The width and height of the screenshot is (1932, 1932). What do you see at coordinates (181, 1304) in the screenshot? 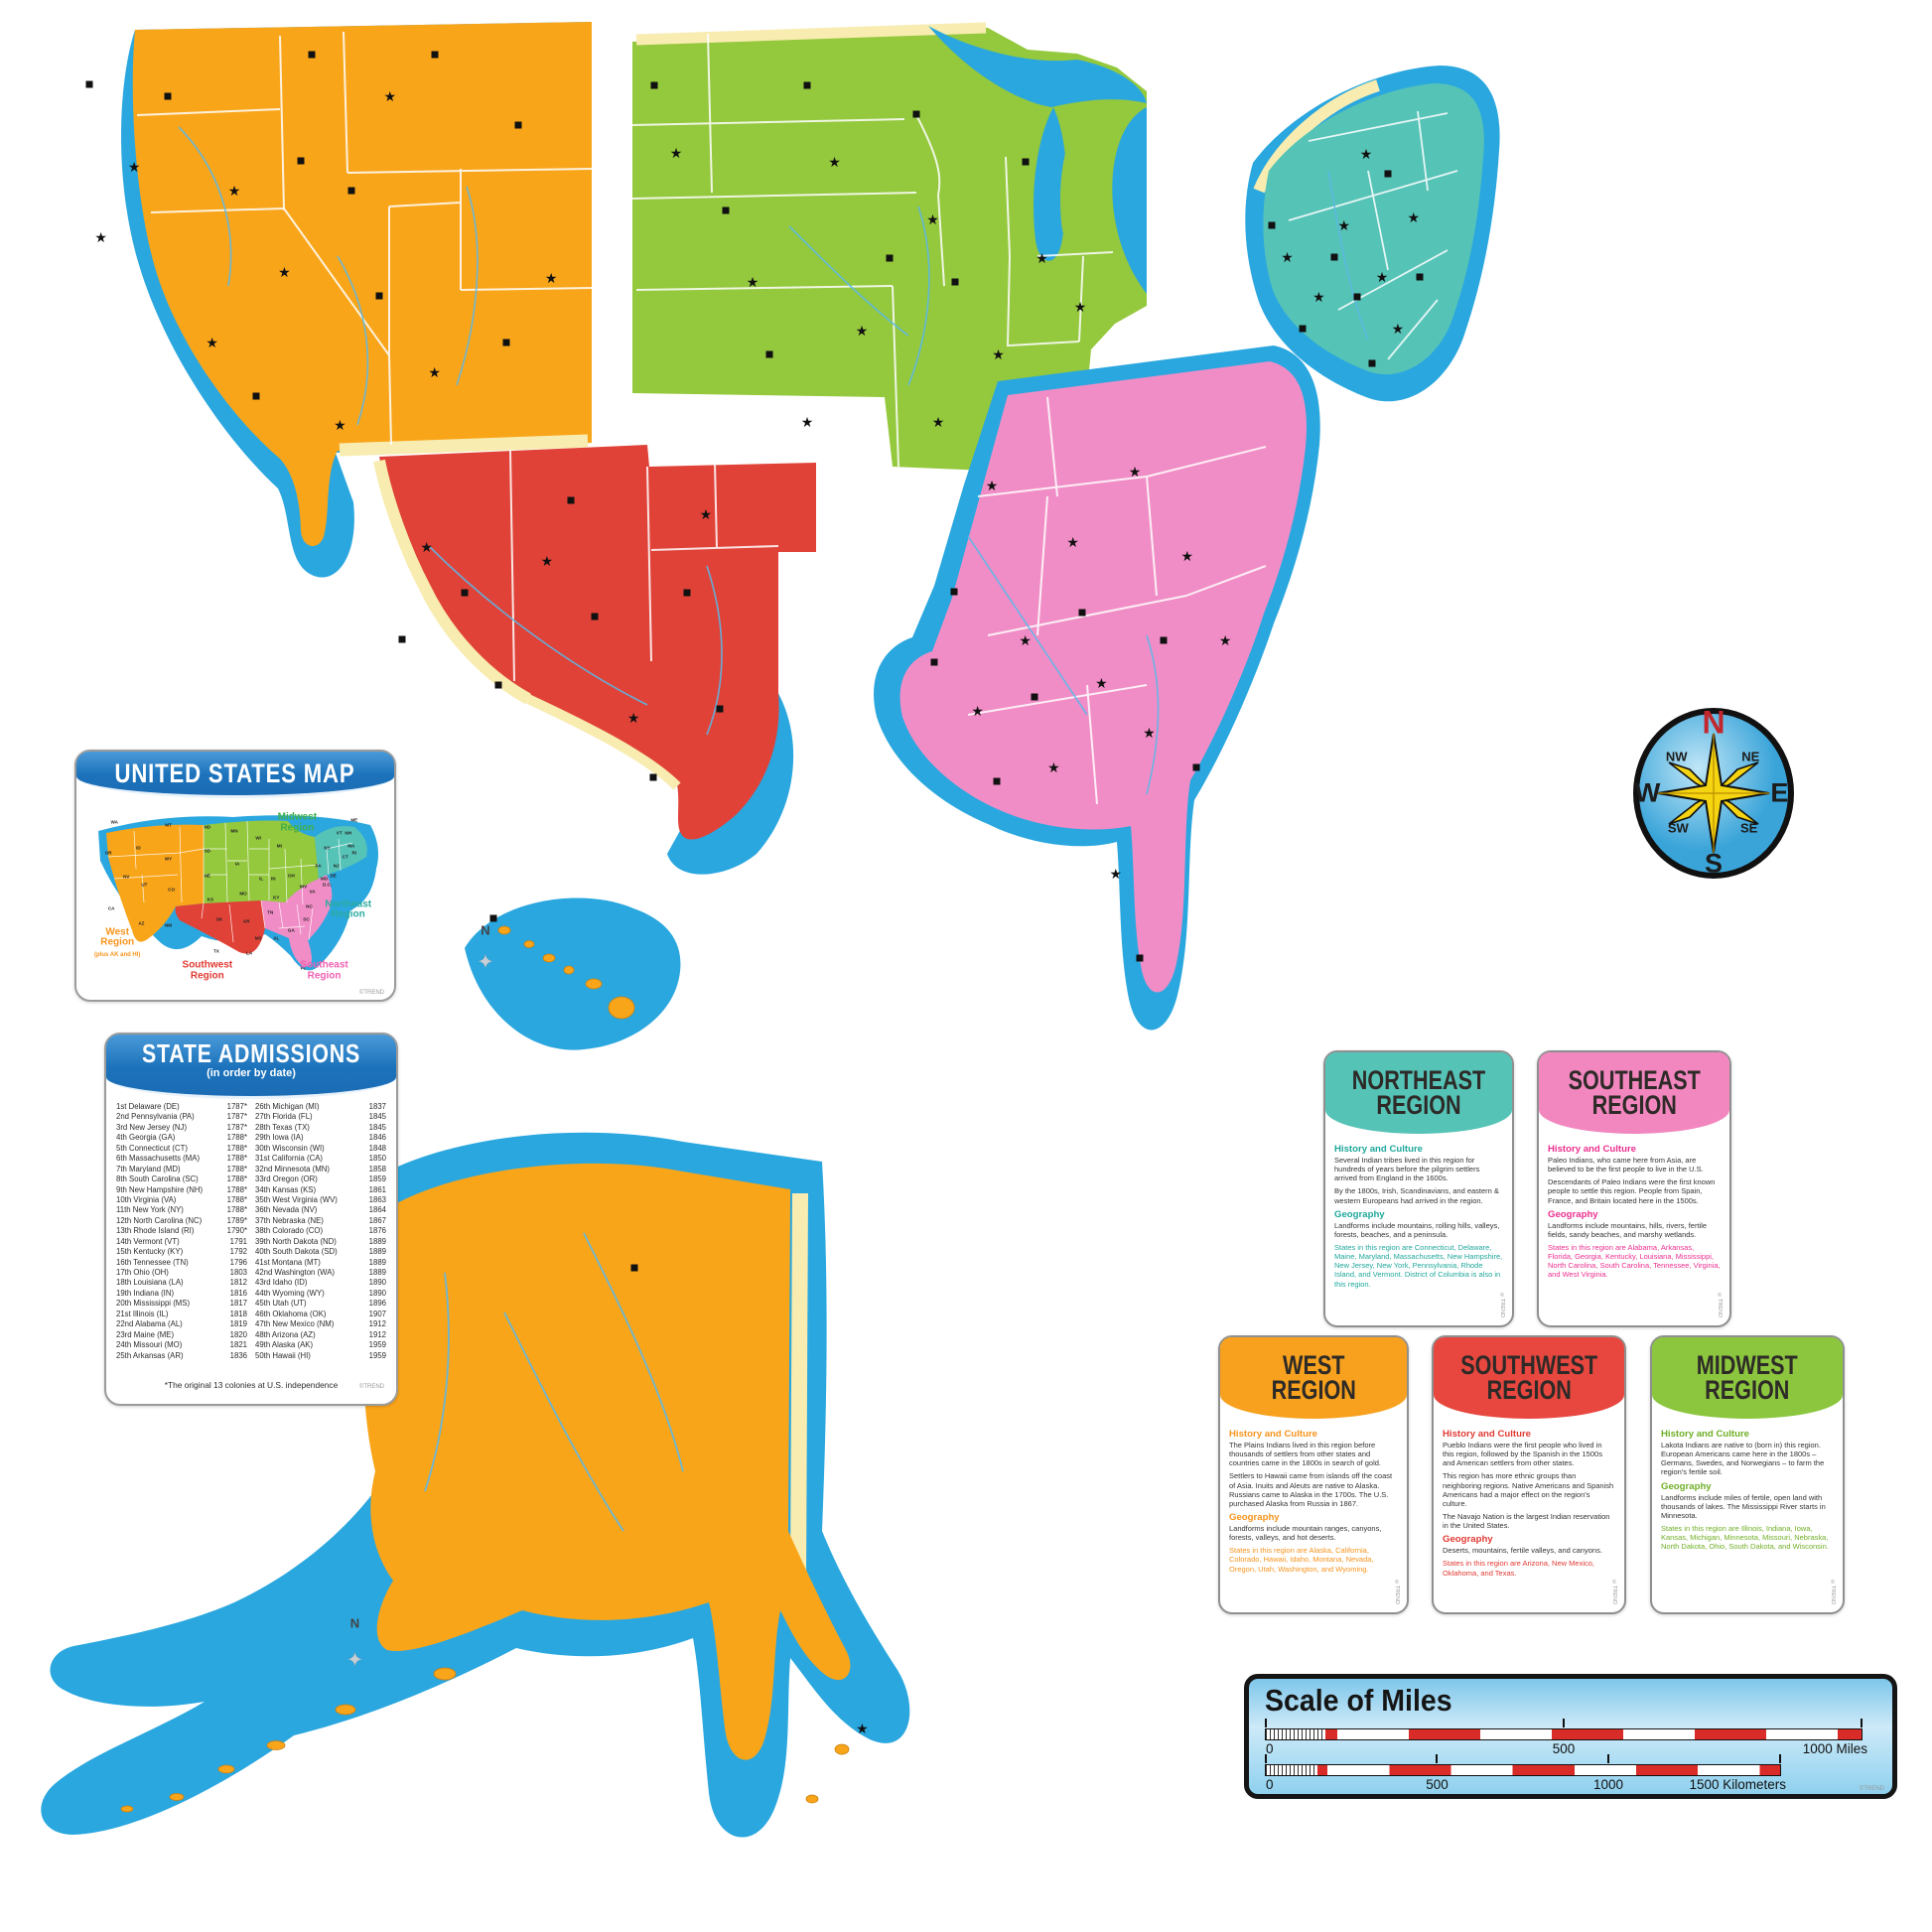
I see `admission-row: 20th Mississippi (MS) 1817` at bounding box center [181, 1304].